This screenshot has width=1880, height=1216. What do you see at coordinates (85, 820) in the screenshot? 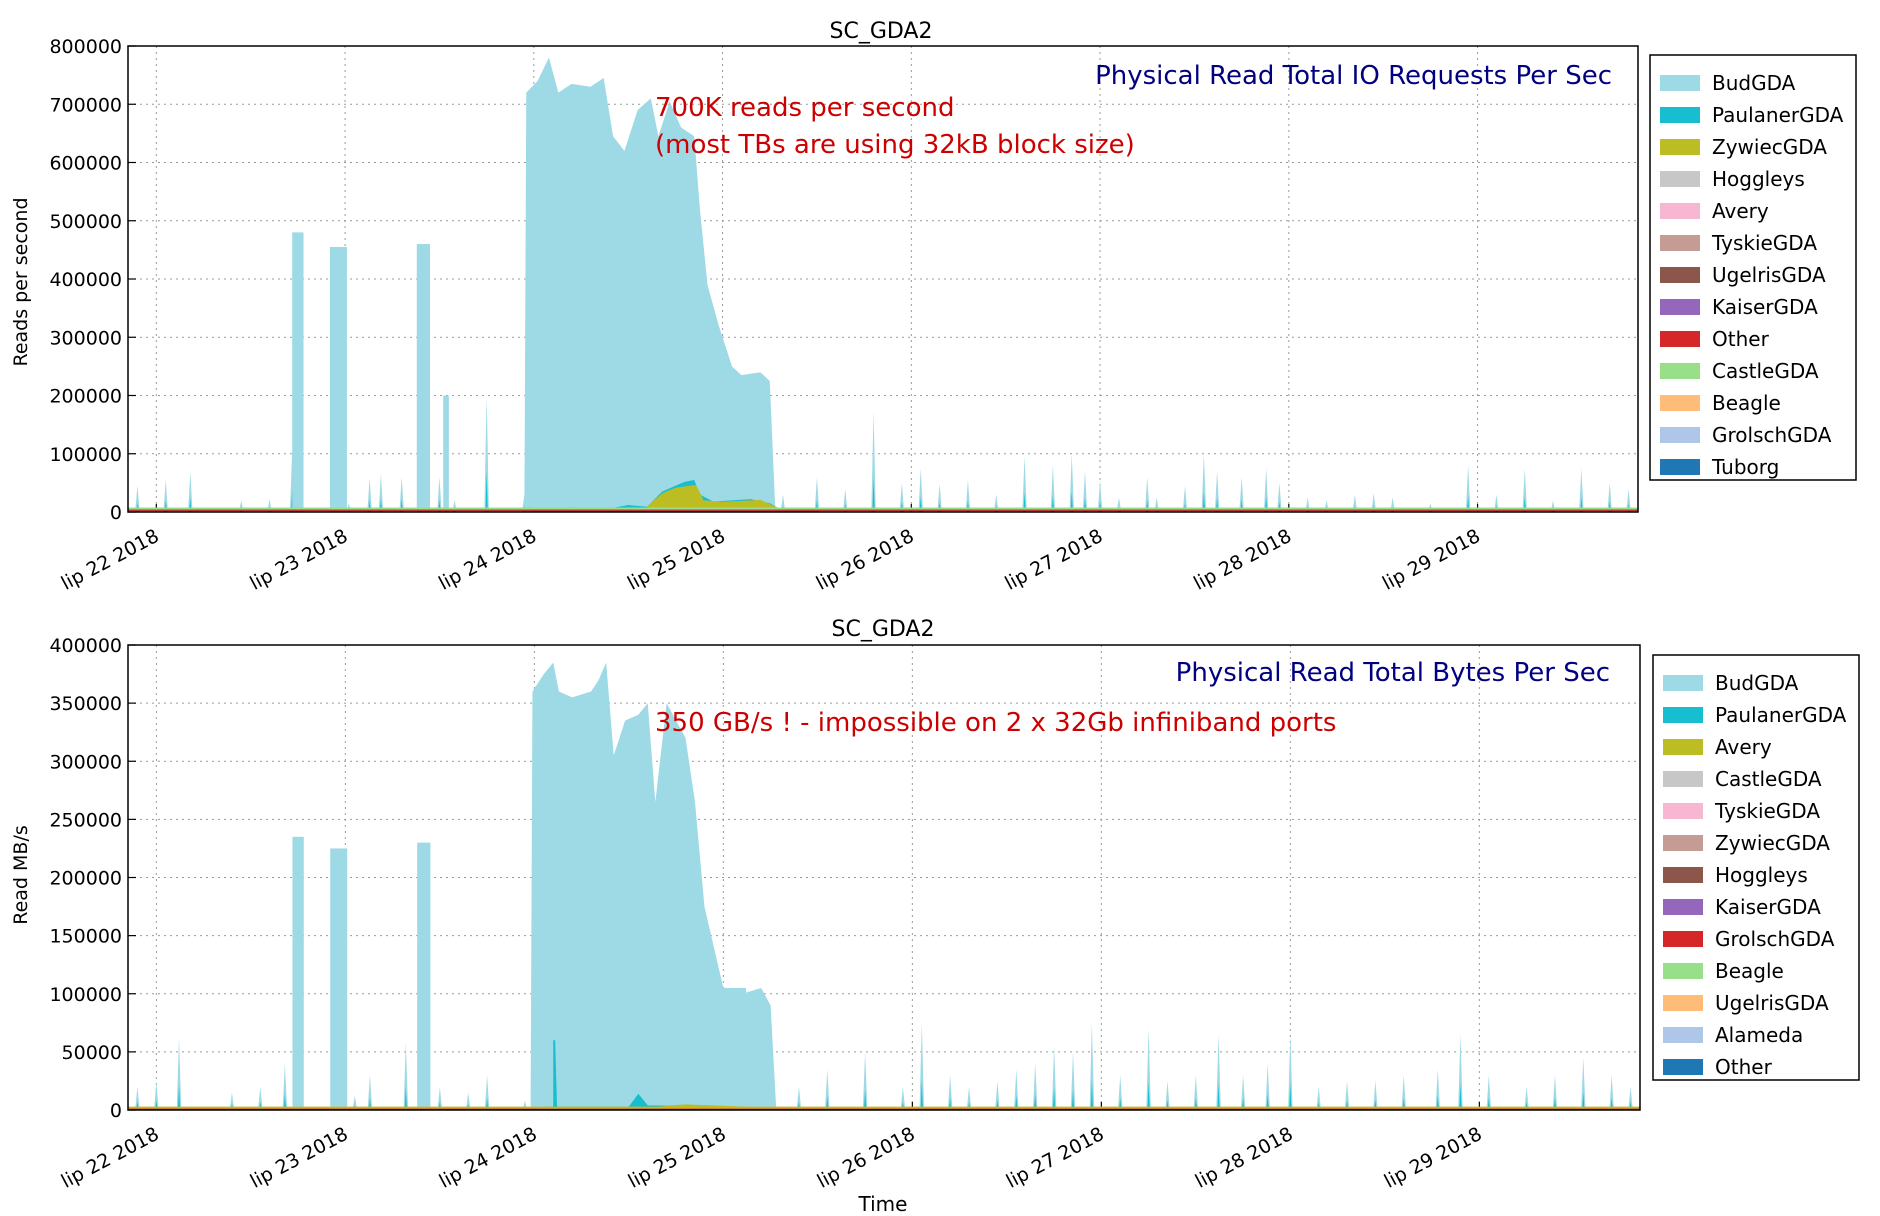
I see `y-tick-label: 250000` at bounding box center [85, 820].